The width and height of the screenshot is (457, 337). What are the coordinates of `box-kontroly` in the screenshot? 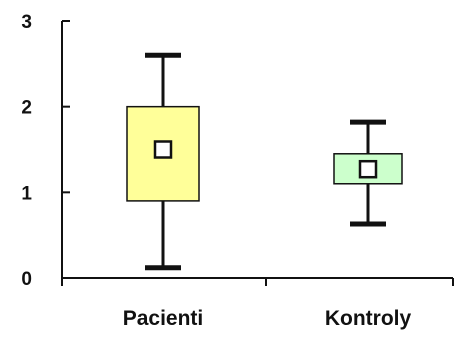 It's located at (368, 173).